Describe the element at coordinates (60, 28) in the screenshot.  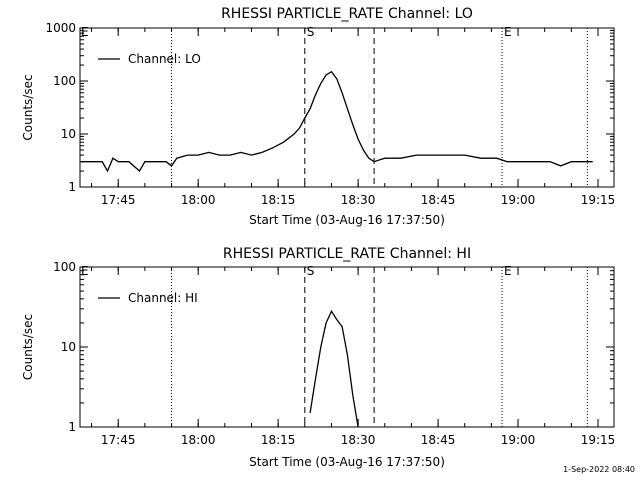
I see `y-tick-label: 1000` at that location.